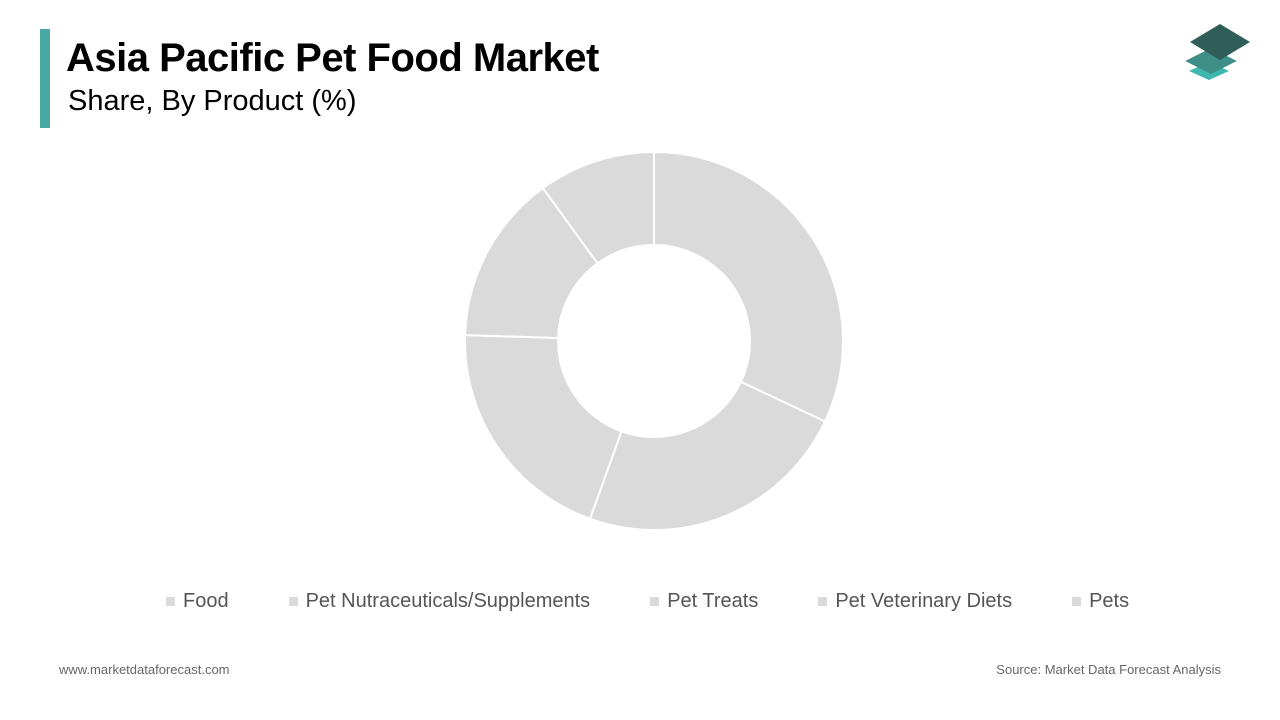 The width and height of the screenshot is (1280, 720). What do you see at coordinates (332, 58) in the screenshot?
I see `chart-title: Asia Pacific Pet Food Market` at bounding box center [332, 58].